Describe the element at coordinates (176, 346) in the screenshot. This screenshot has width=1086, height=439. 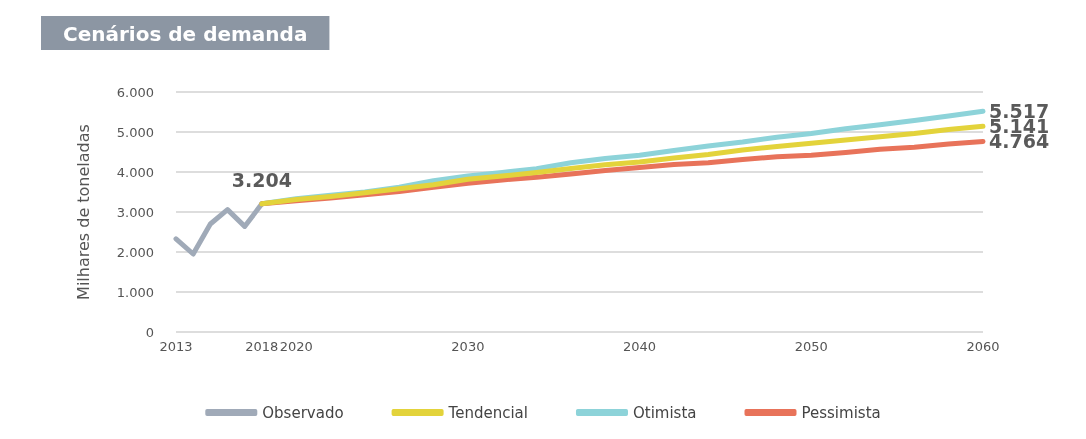
I see `x-tick-label: 2013` at that location.